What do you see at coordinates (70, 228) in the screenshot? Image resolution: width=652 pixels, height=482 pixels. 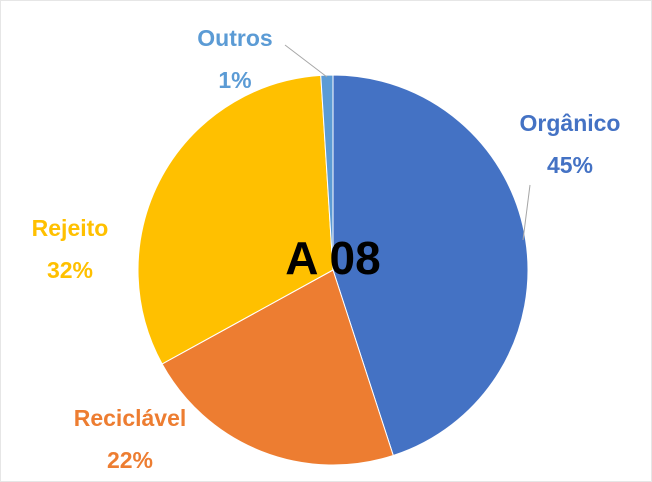 I see `slice-label: Rejeito` at bounding box center [70, 228].